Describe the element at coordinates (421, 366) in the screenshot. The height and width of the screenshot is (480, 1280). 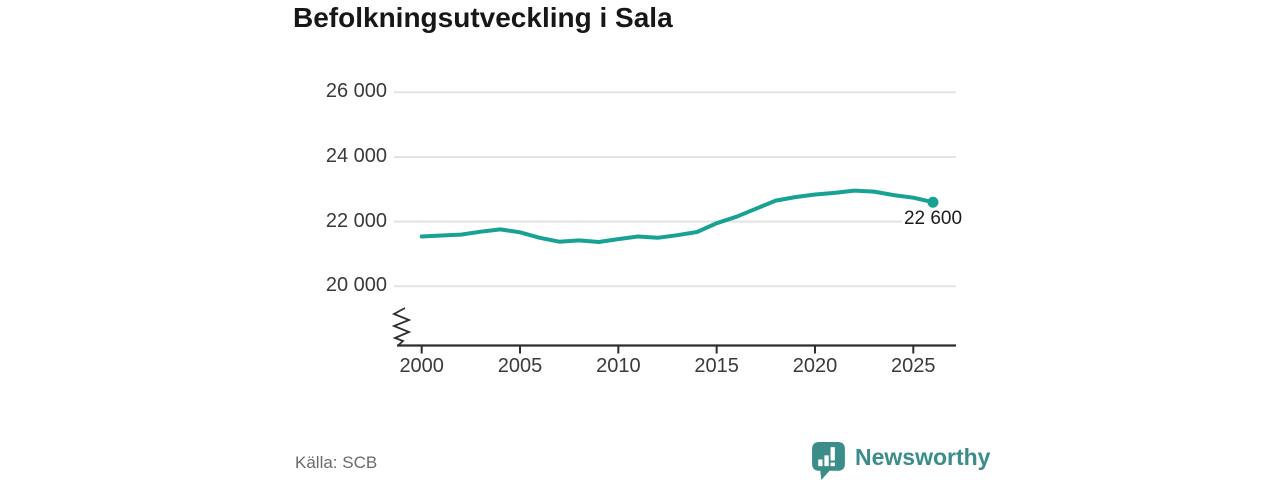
I see `x-tick-label: 2000` at that location.